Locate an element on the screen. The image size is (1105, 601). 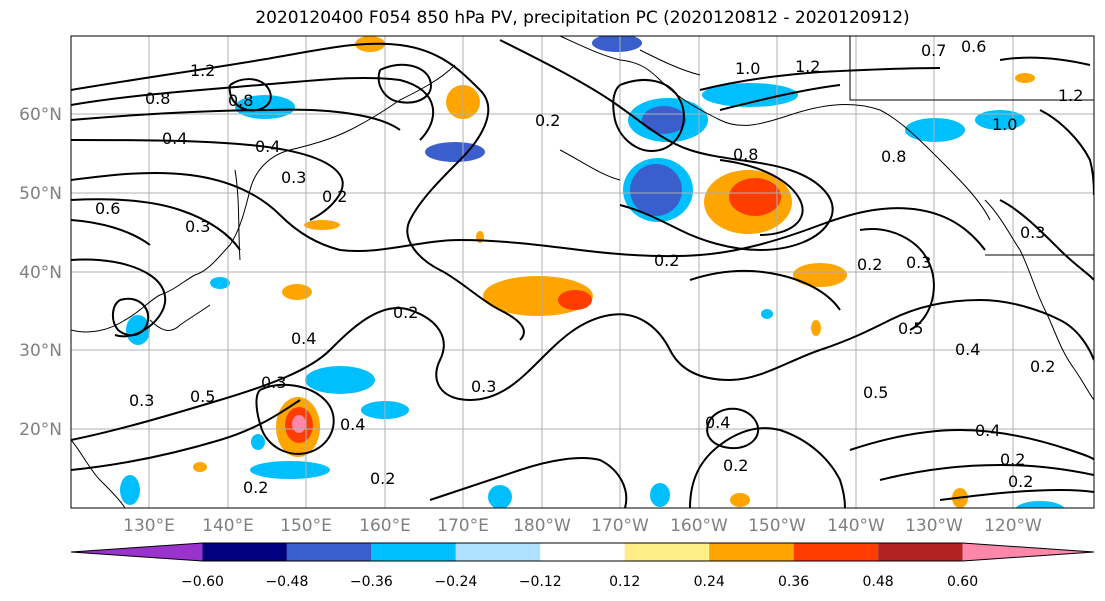
colorbar-tick-label: 0.60 is located at coordinates (962, 582).